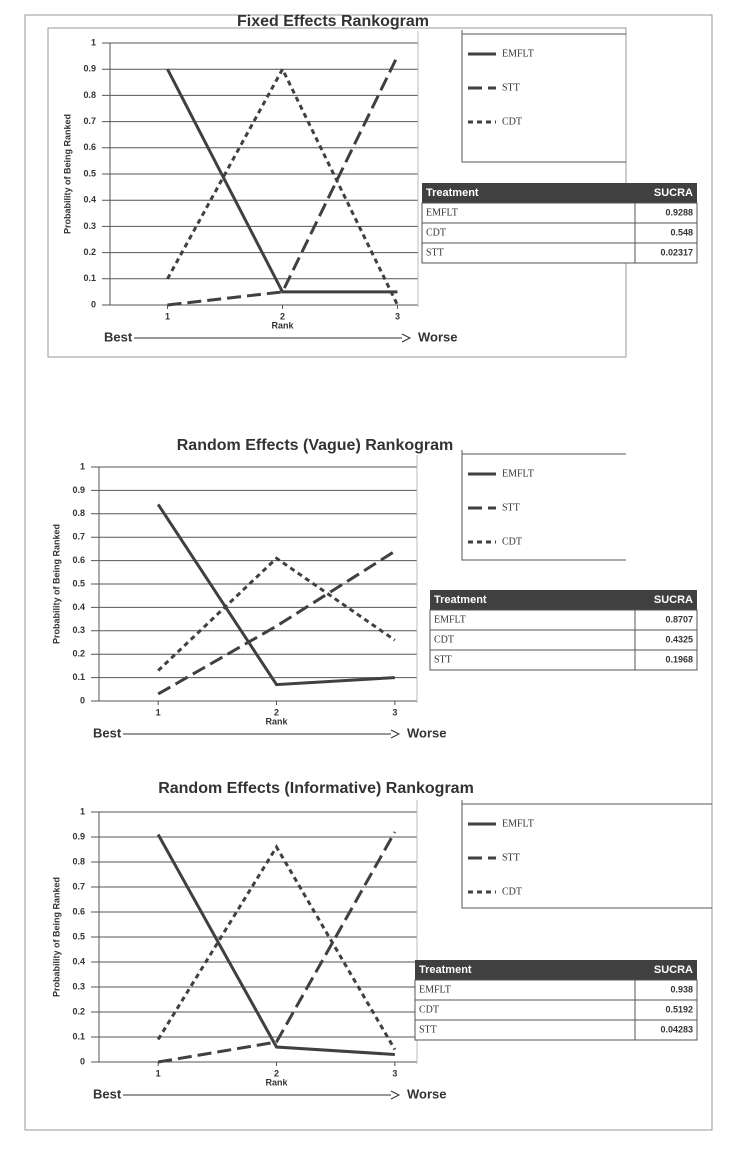 This screenshot has width=738, height=1156. I want to click on table-cell: 0.938, so click(681, 989).